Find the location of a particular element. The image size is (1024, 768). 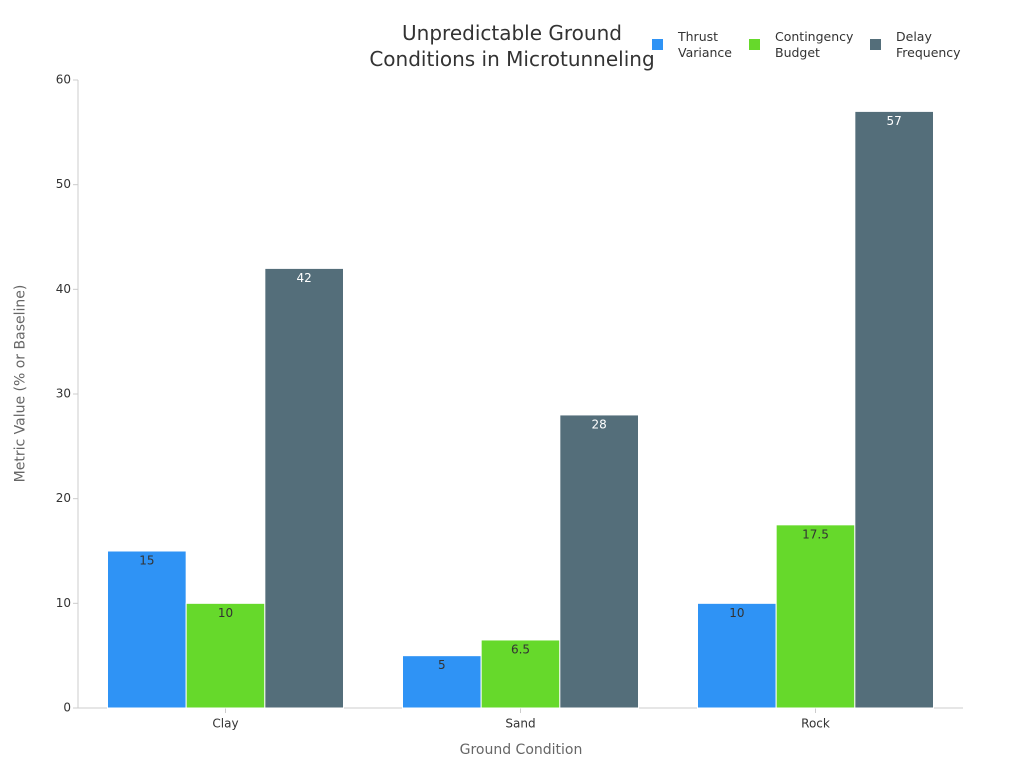

value-label: 15 is located at coordinates (146, 561).